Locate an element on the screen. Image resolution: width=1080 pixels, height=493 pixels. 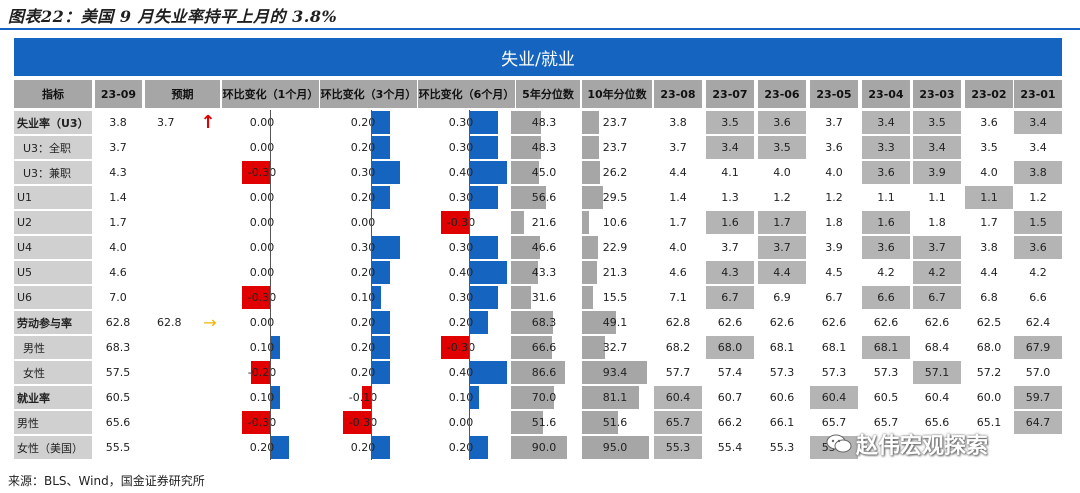
month-value: 57.0 is located at coordinates (1038, 372).